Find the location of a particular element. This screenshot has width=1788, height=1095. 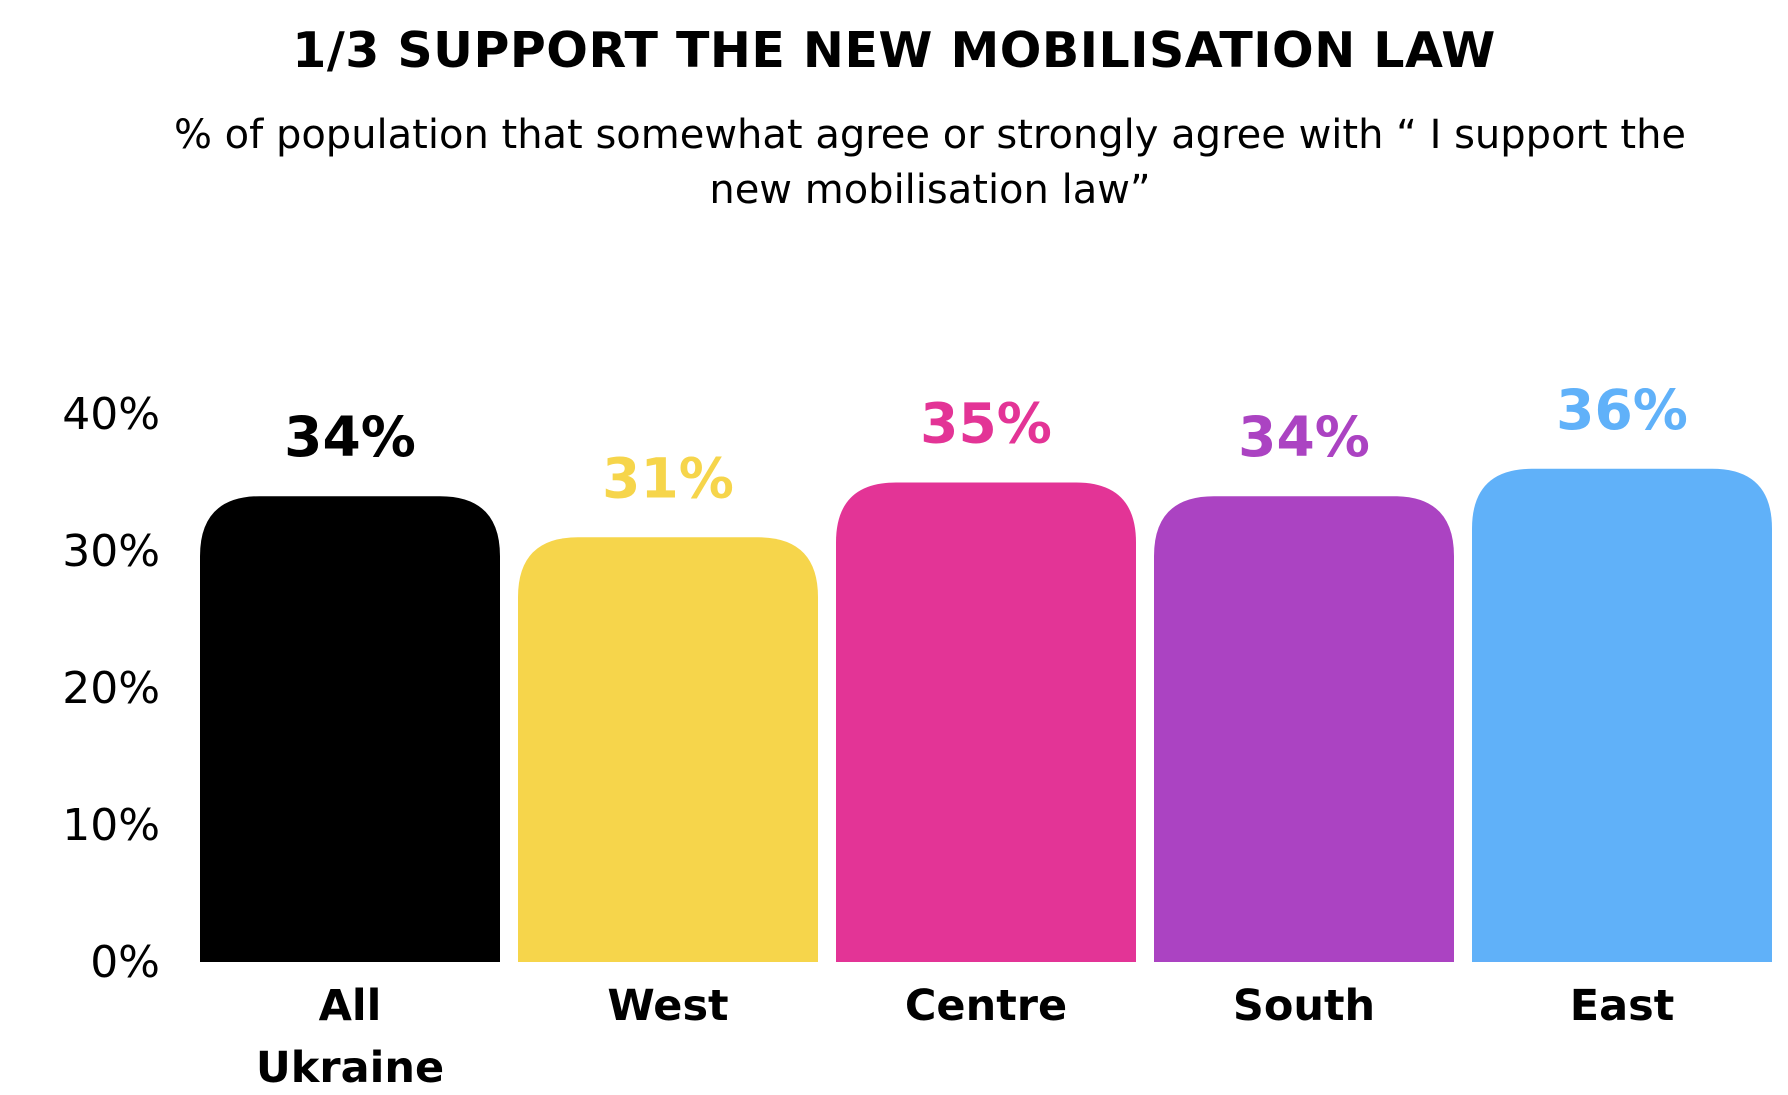

x-category-label: All is located at coordinates (350, 1006).